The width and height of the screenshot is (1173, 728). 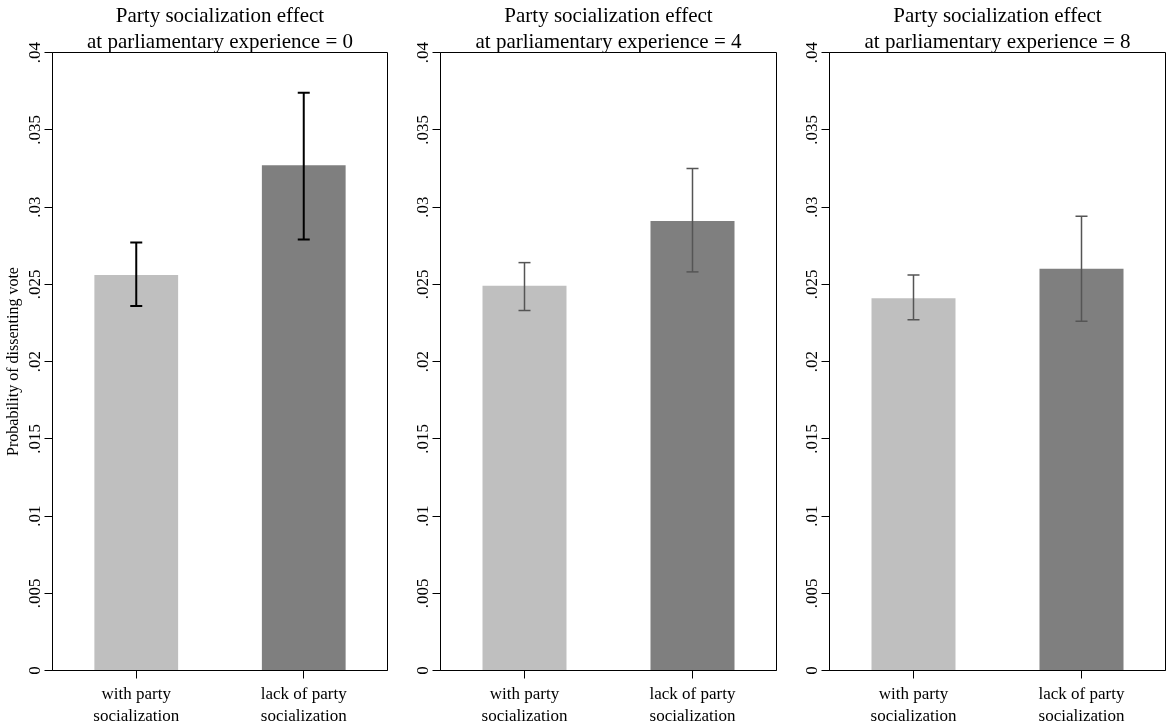 I want to click on chart-subtitle: at parliamentary experience = 8, so click(x=997, y=40).